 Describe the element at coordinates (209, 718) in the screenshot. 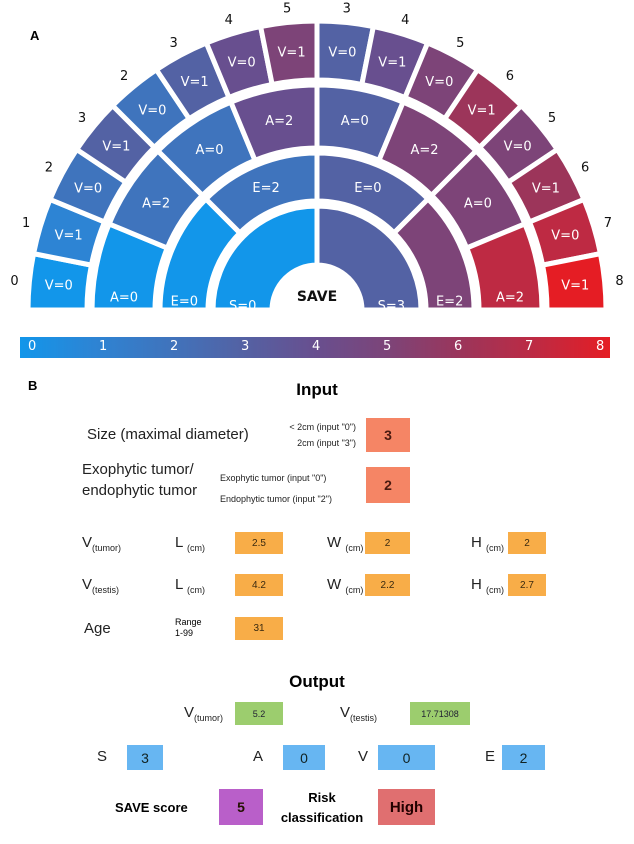

I see `v-sub: (tumor)` at that location.